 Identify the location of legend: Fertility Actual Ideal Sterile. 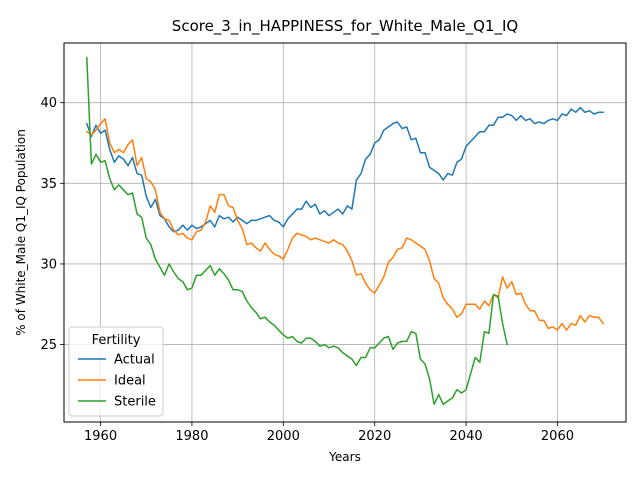
(116, 371).